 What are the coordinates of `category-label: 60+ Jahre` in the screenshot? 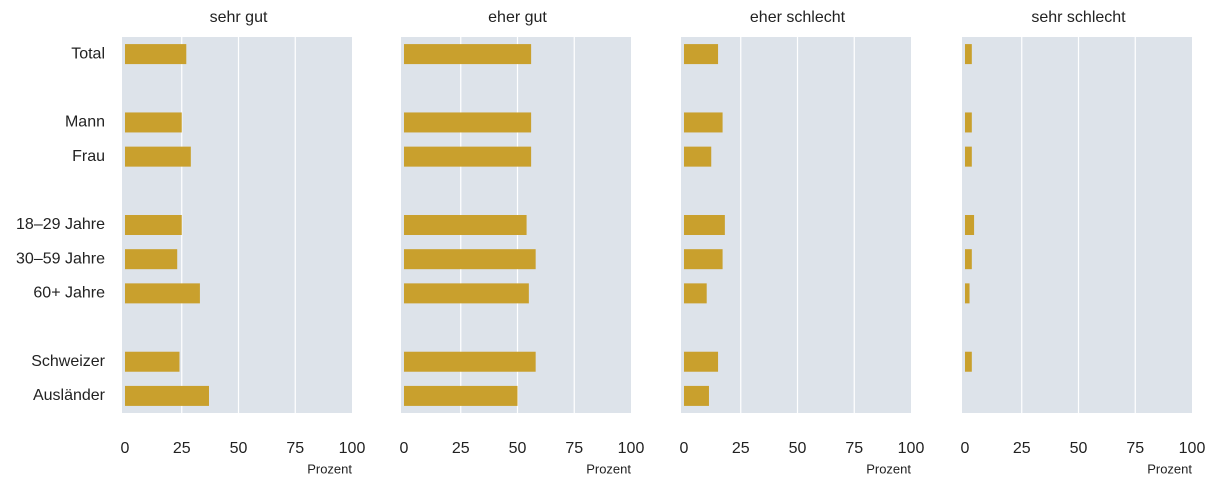 It's located at (69, 293).